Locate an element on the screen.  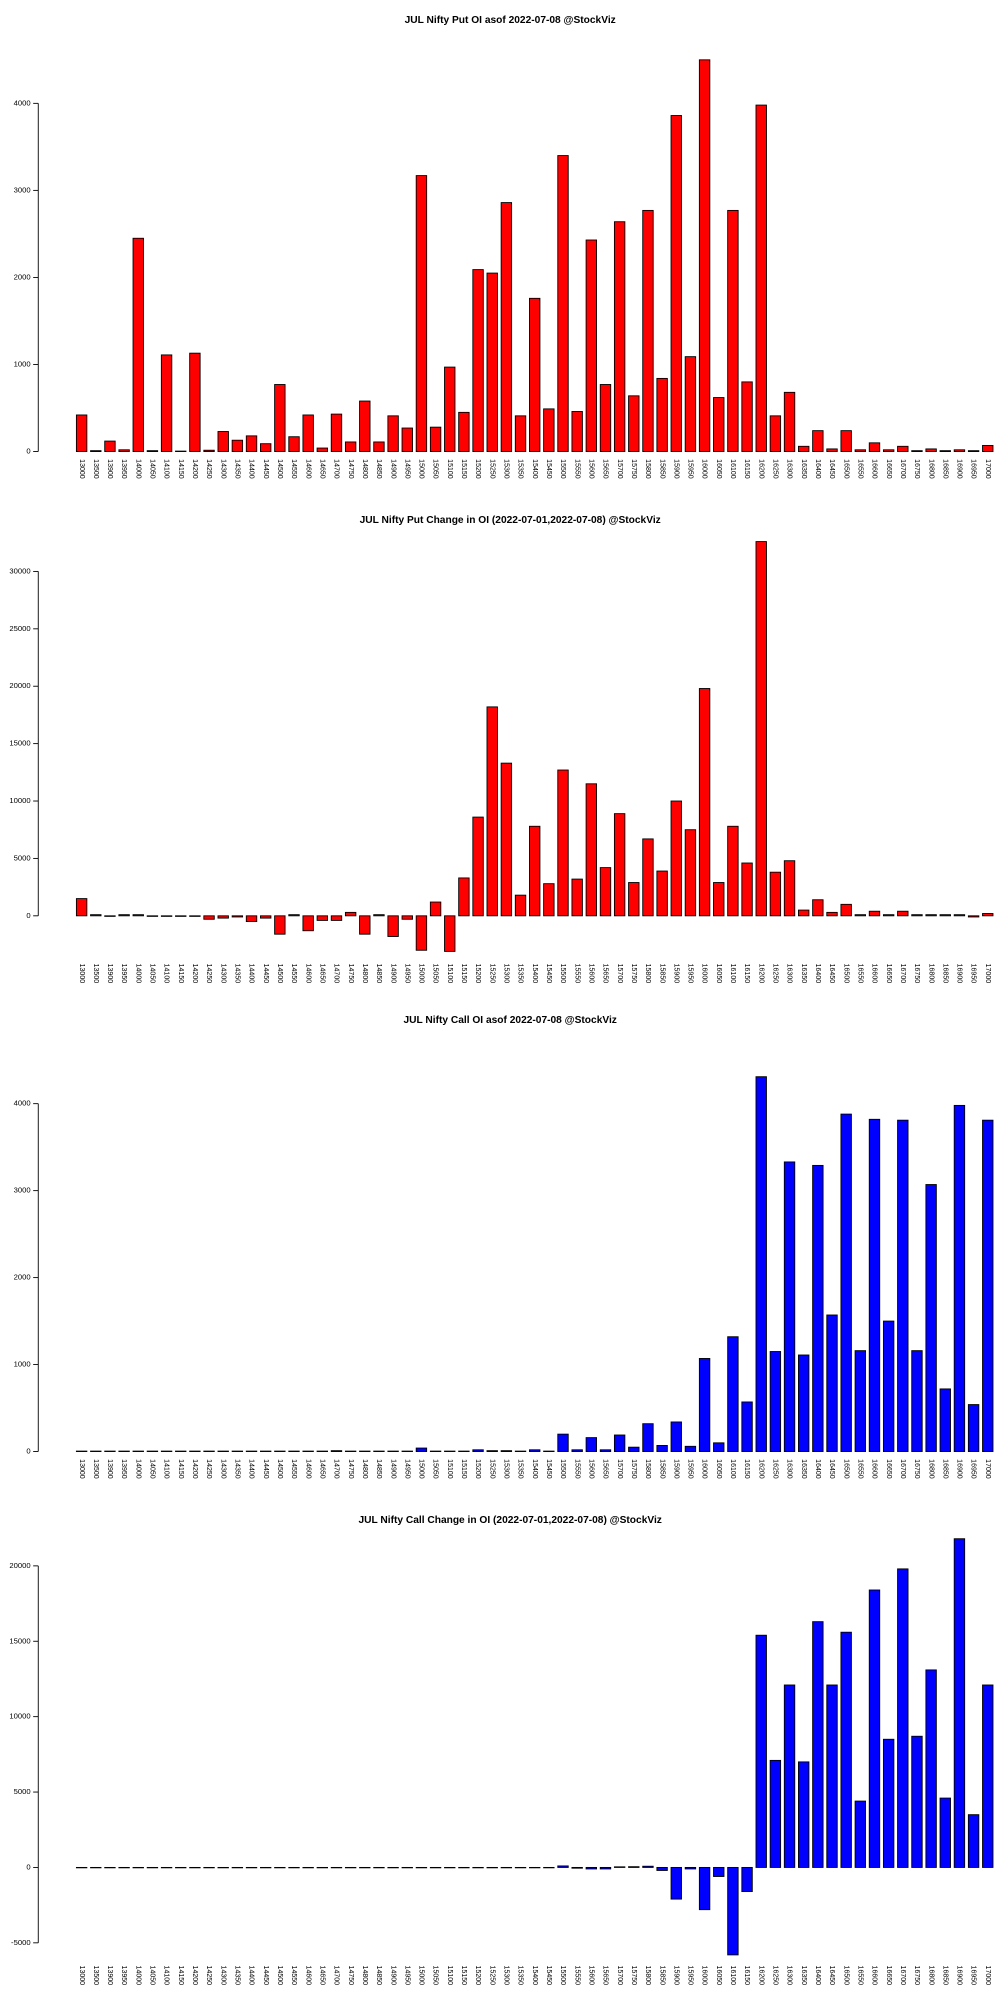
y-tick-label: -5000 is located at coordinates (21, 1942).